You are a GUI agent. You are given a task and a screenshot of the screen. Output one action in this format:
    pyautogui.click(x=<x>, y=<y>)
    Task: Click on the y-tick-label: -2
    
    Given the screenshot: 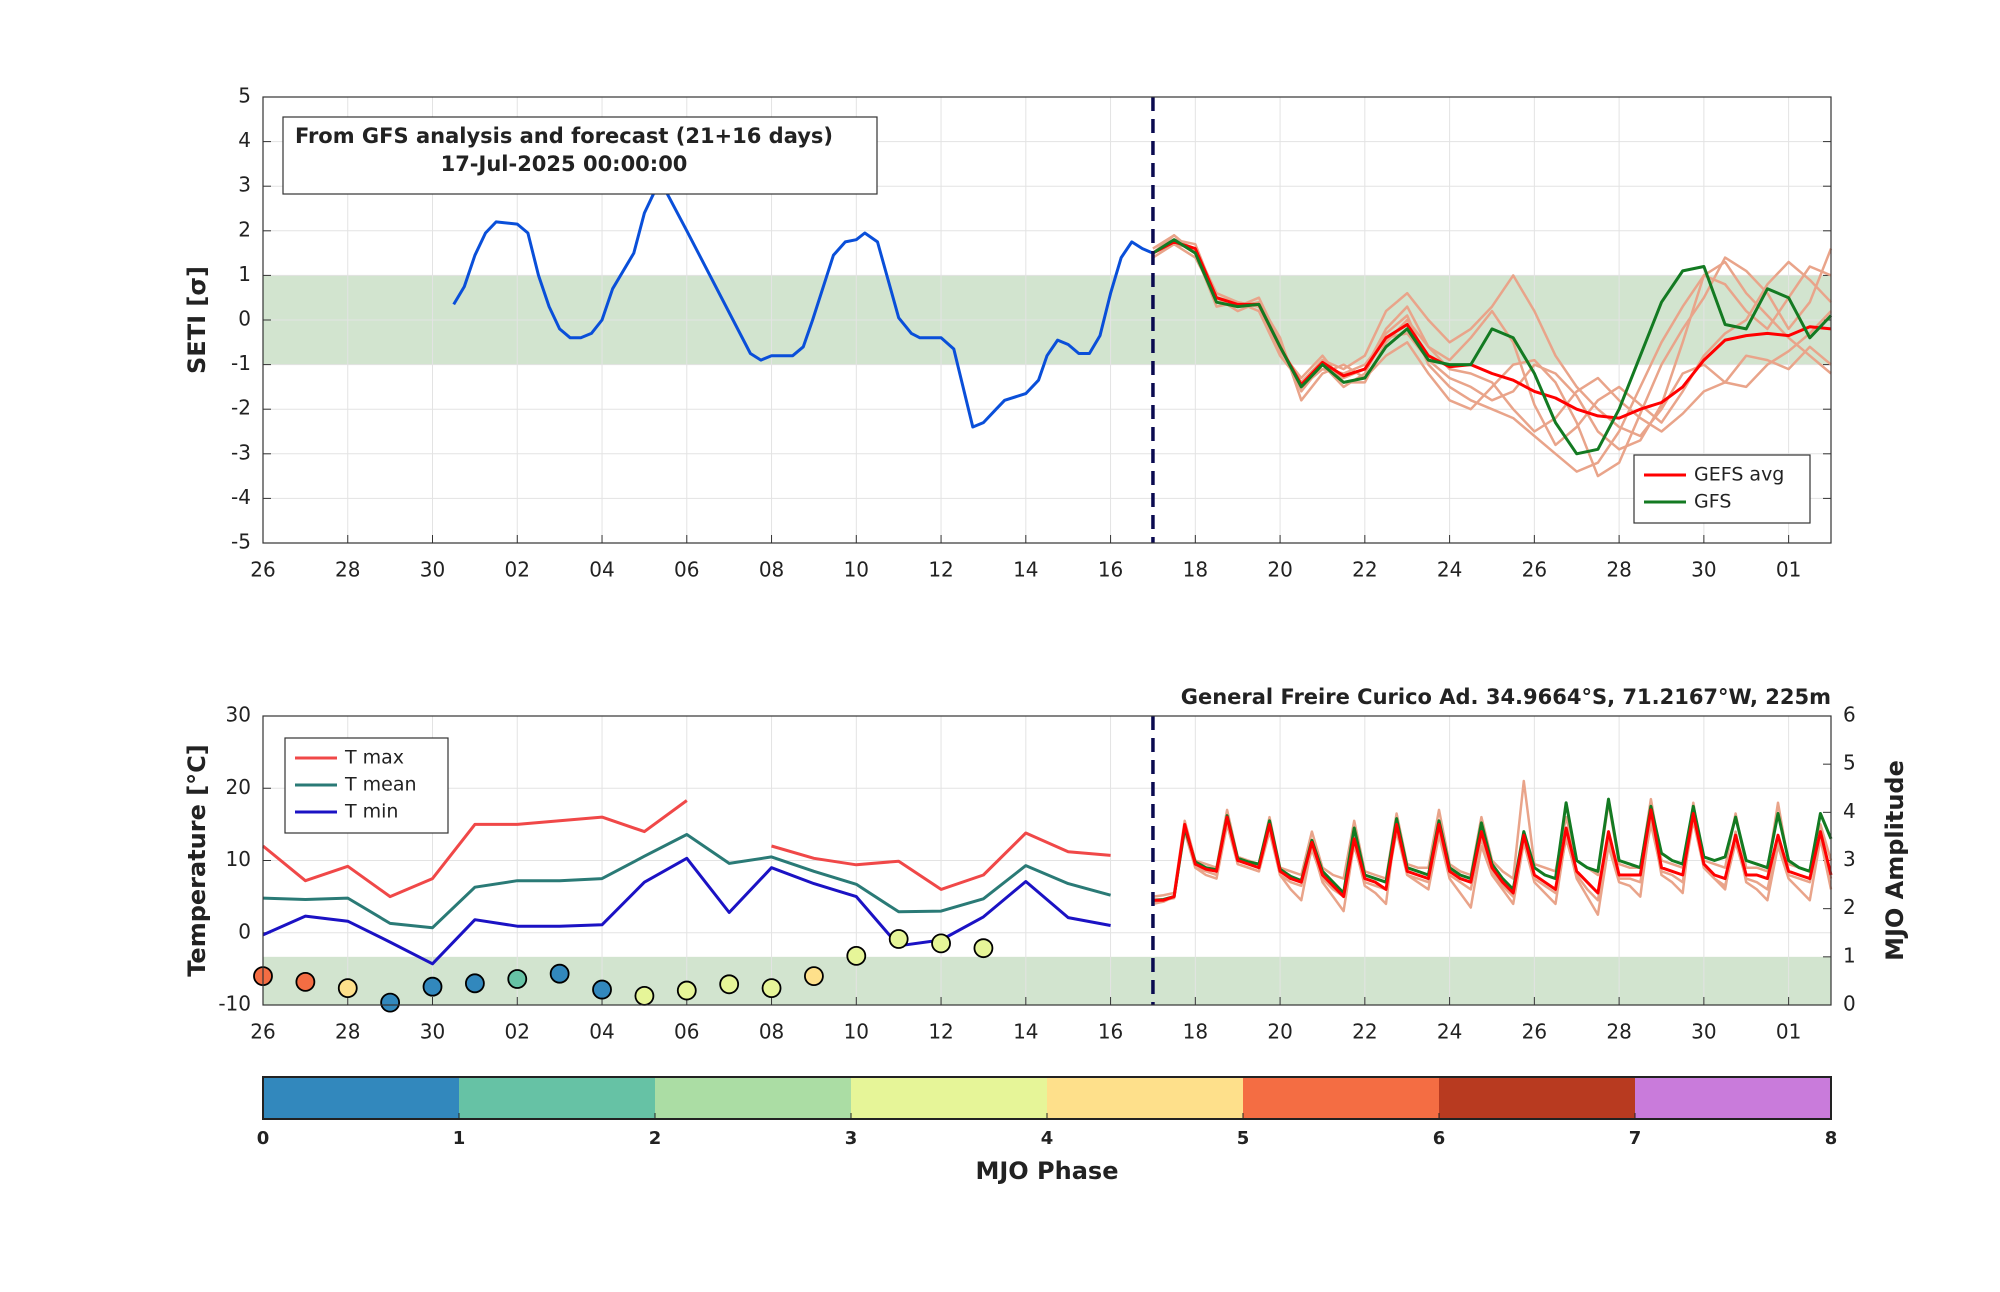 What is the action you would take?
    pyautogui.click(x=241, y=408)
    